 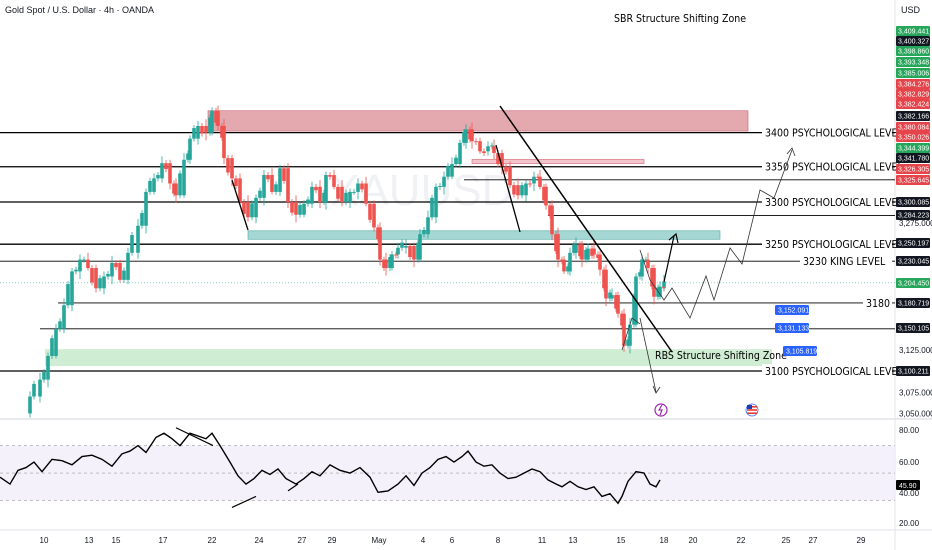 What do you see at coordinates (163, 540) in the screenshot?
I see `time-tick-label: 17` at bounding box center [163, 540].